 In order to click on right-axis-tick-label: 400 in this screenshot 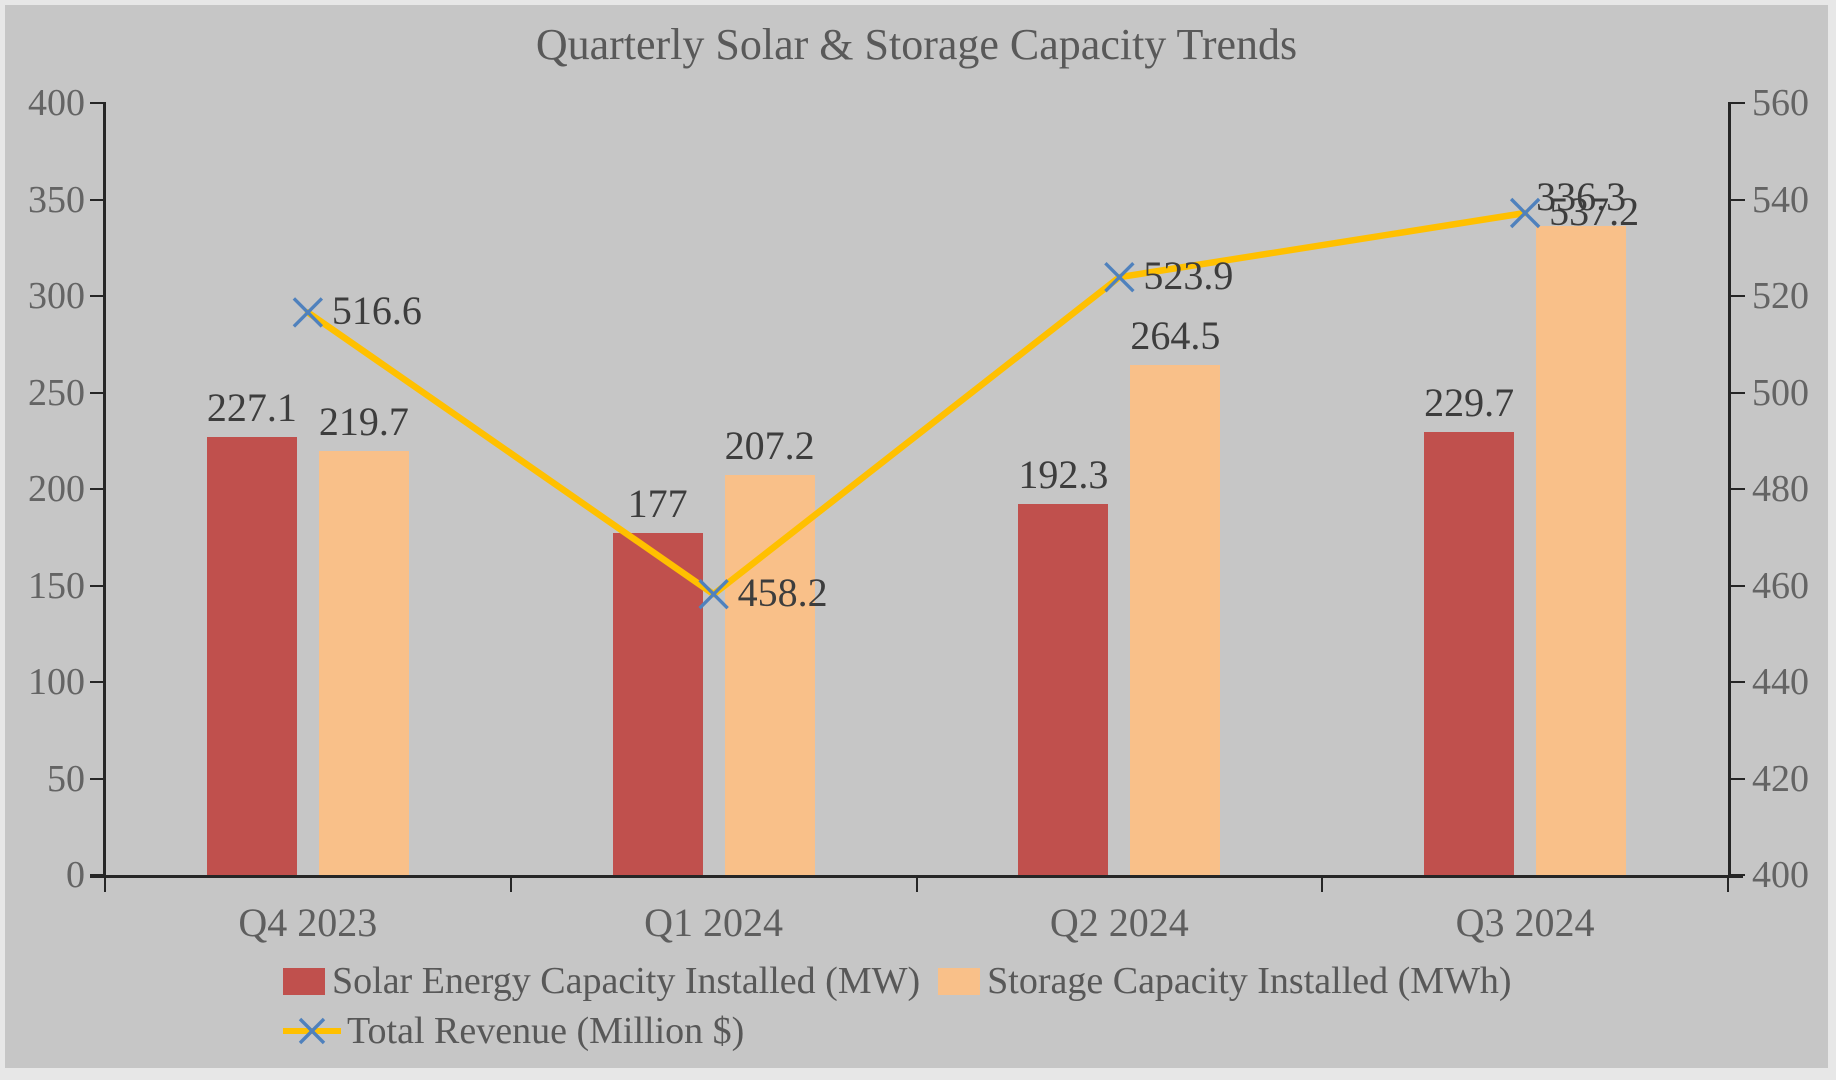, I will do `click(1780, 875)`.